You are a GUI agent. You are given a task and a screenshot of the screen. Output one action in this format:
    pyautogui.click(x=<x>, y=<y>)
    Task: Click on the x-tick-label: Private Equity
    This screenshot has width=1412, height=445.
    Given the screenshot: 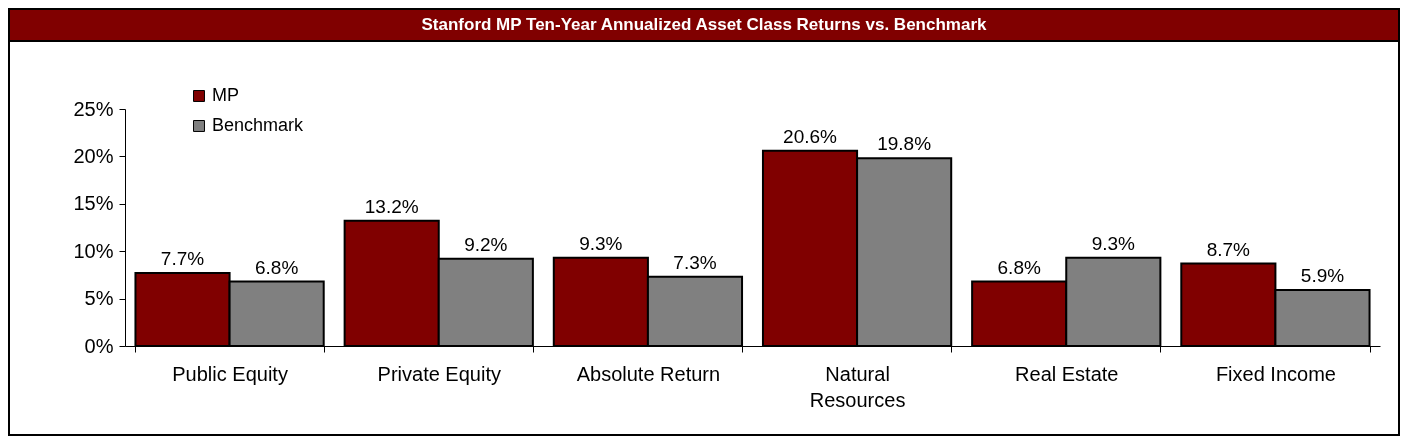 What is the action you would take?
    pyautogui.click(x=439, y=373)
    